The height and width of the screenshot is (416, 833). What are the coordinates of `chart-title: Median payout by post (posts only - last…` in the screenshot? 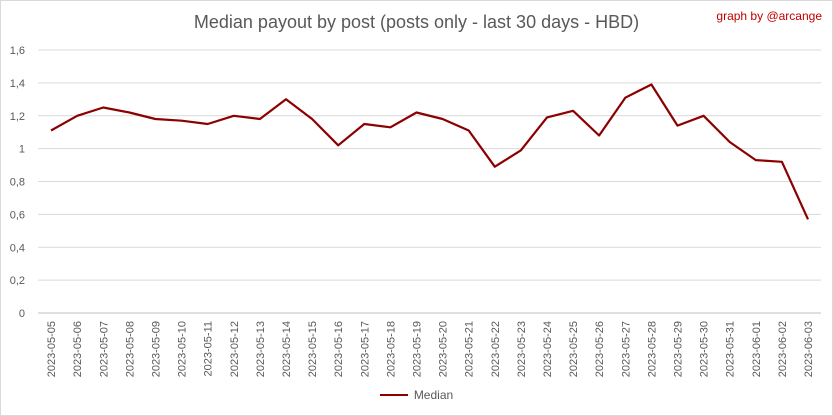 It's located at (416, 22).